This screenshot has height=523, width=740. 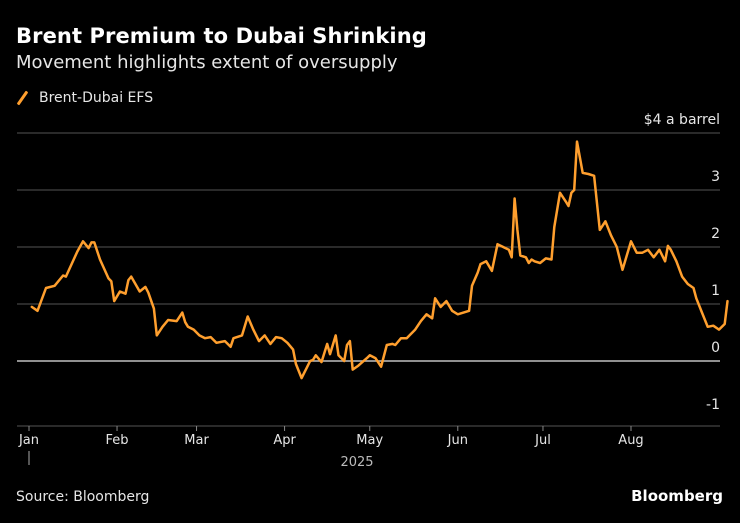 I want to click on source-note: Source: Bloomberg, so click(x=83, y=497).